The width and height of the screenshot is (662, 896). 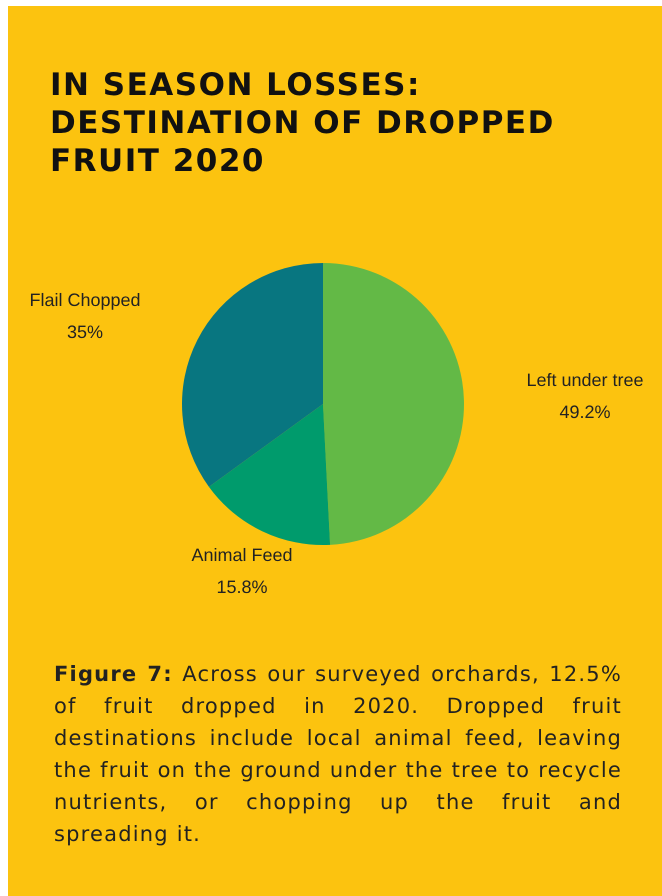 What do you see at coordinates (85, 332) in the screenshot?
I see `data-label: 35%` at bounding box center [85, 332].